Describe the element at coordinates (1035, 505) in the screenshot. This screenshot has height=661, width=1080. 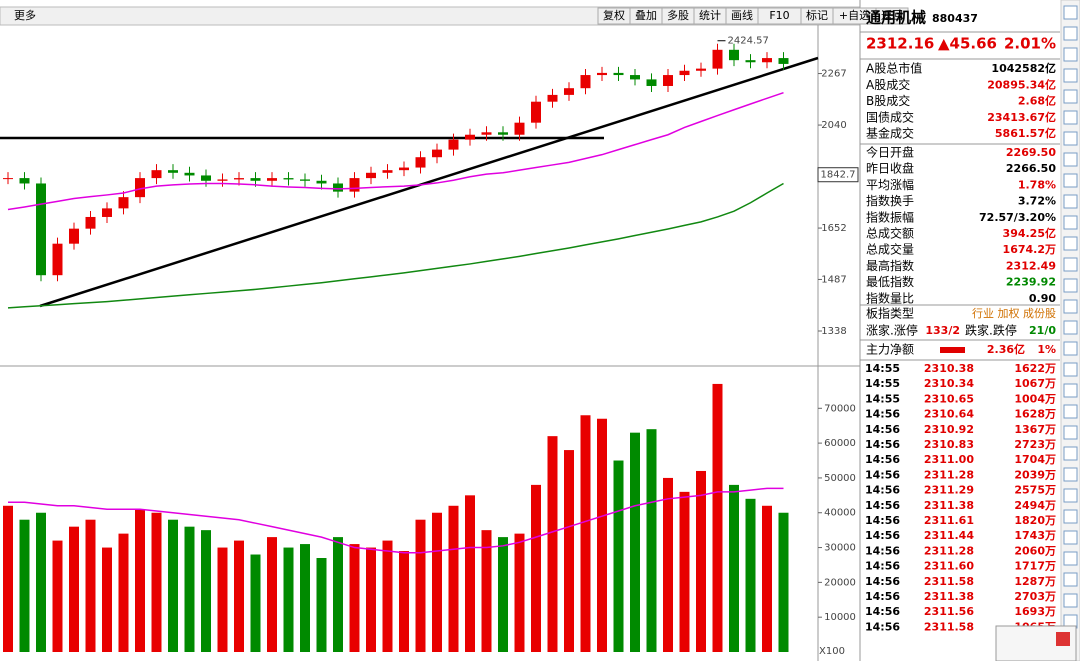
I see `tick-volume: 2494万` at that location.